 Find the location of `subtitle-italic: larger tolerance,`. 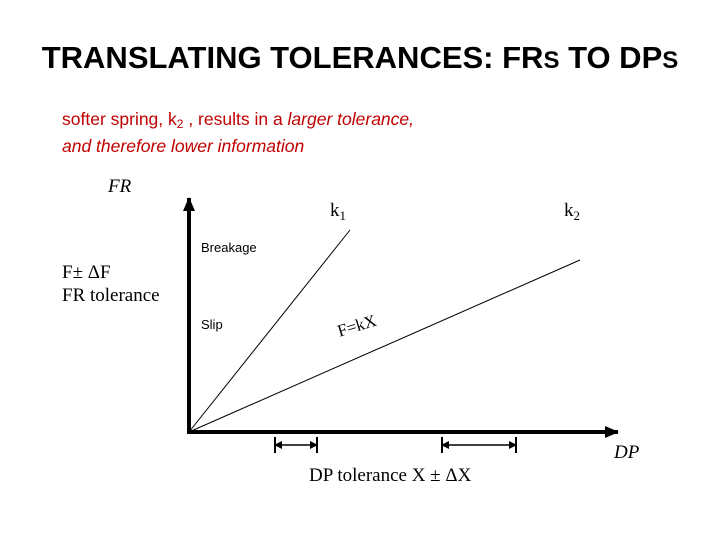

subtitle-italic: larger tolerance, is located at coordinates (351, 119).